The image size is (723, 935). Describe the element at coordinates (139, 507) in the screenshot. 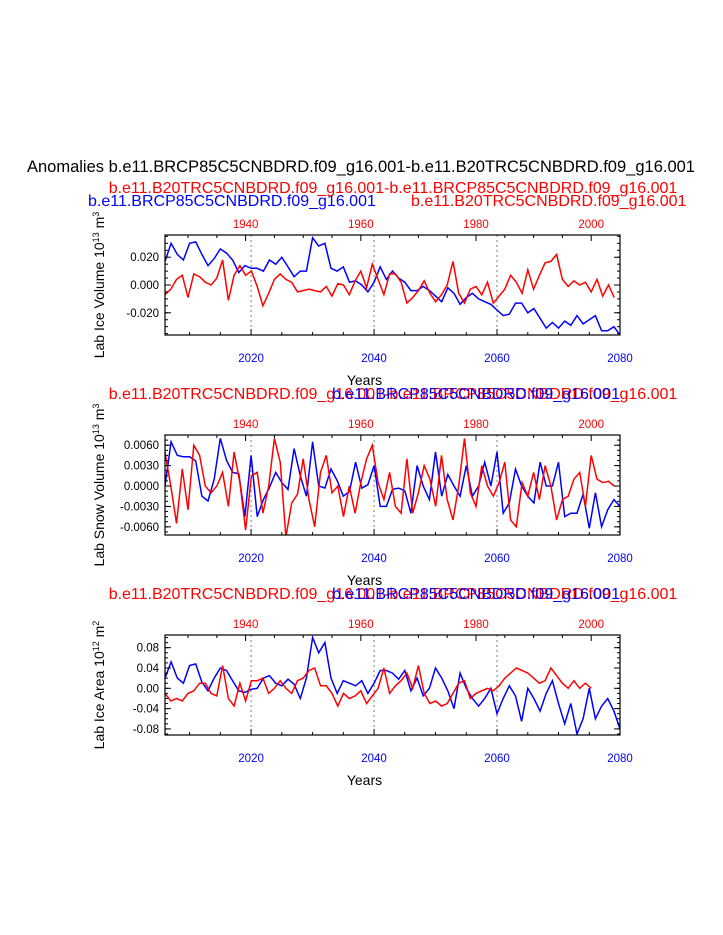

I see `ytick-label: -0.0030` at that location.